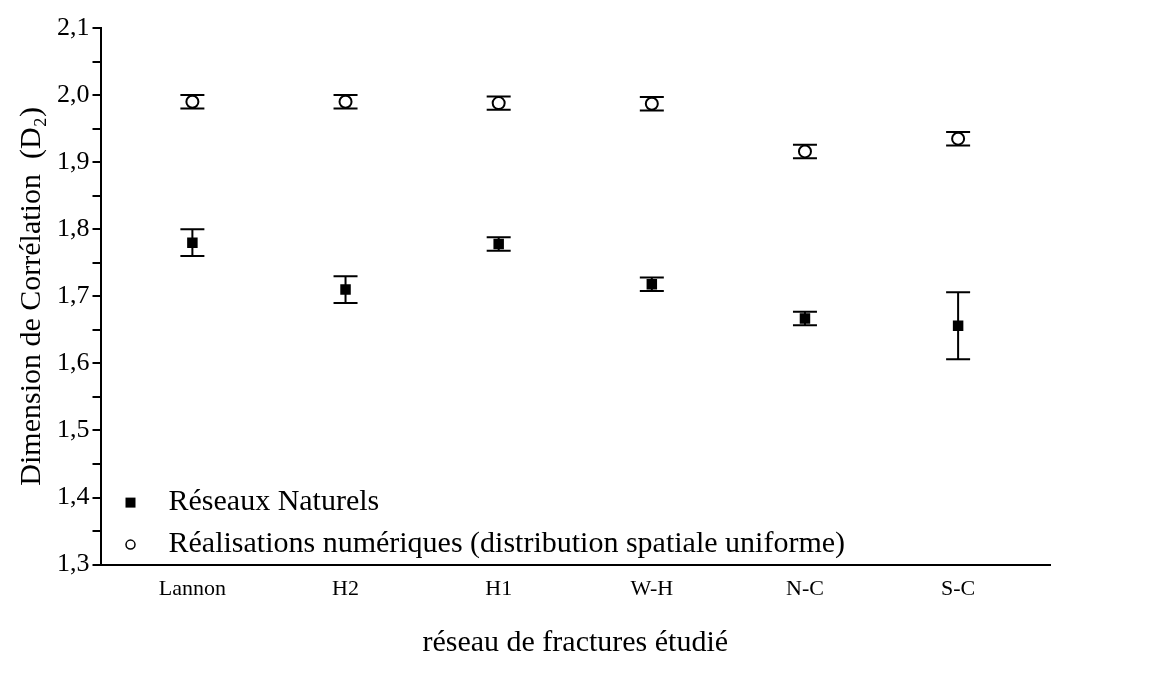 Image resolution: width=1160 pixels, height=675 pixels. Describe the element at coordinates (499, 587) in the screenshot. I see `x-tick-label: H1` at that location.